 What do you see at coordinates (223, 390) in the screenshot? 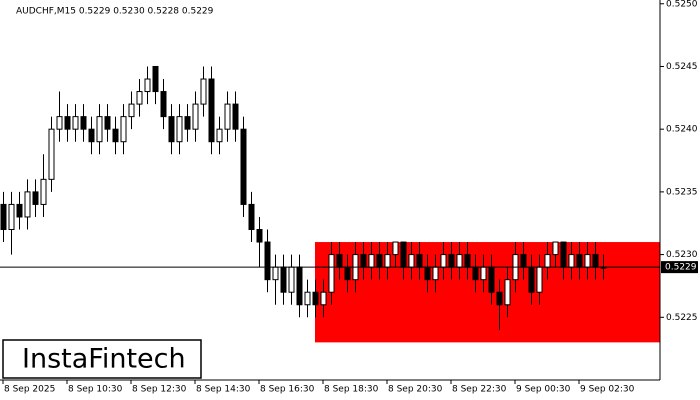
I see `x-tick-label: 8 Sep 14:30` at bounding box center [223, 390].